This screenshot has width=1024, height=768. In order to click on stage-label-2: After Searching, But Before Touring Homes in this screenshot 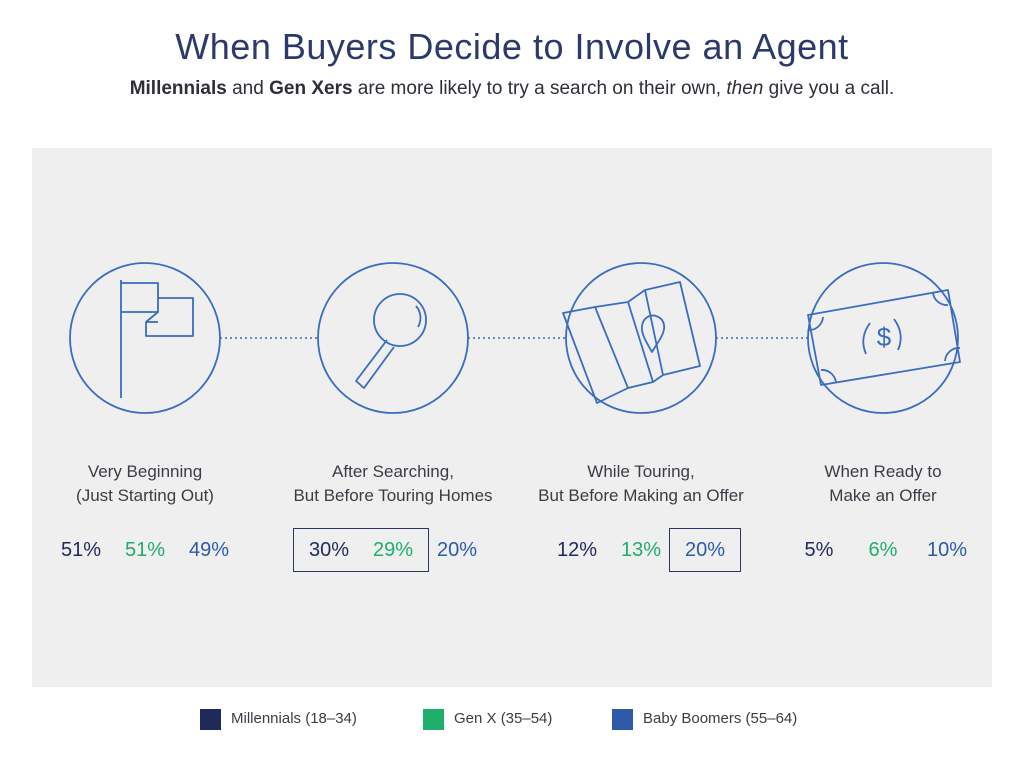, I will do `click(393, 484)`.